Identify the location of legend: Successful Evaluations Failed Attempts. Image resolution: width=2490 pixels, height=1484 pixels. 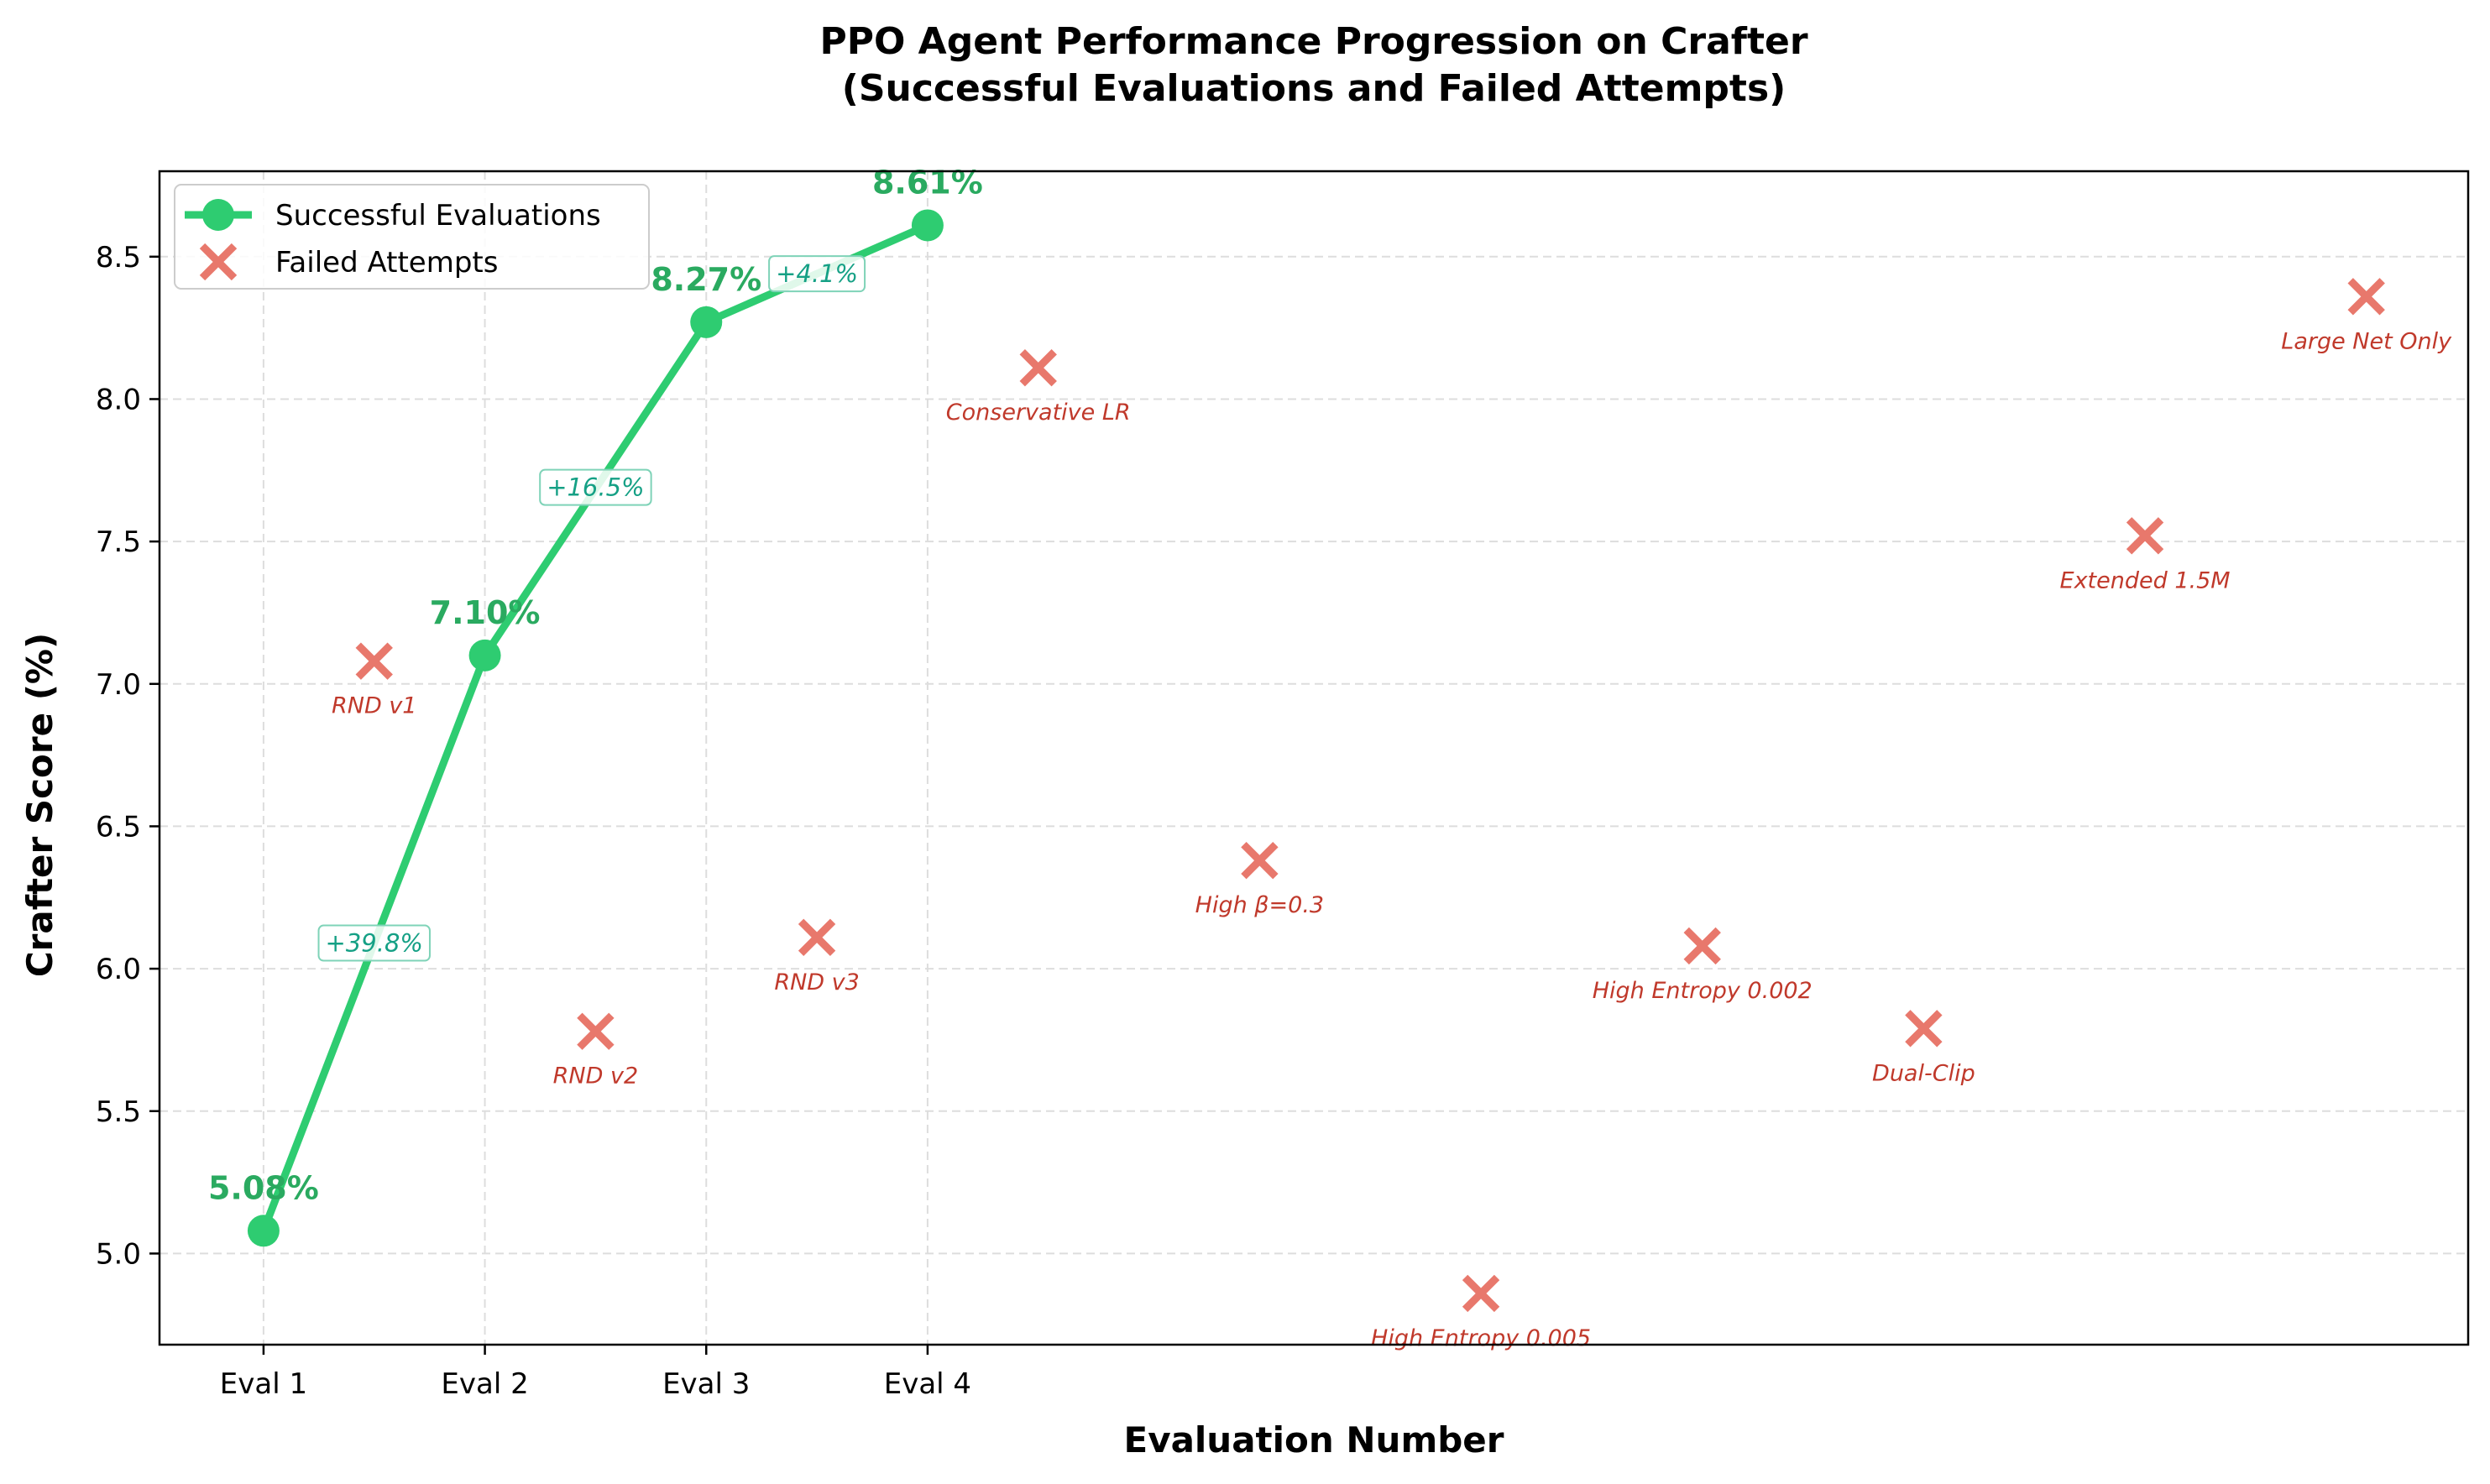
(412, 237).